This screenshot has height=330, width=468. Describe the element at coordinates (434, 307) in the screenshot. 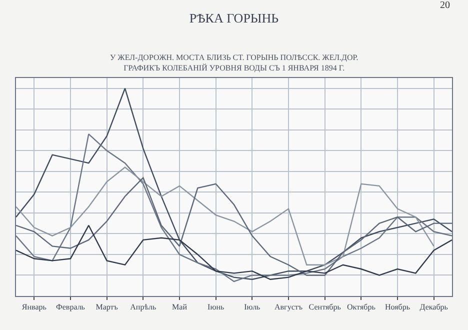

I see `x-tick-label: Декабрь` at that location.